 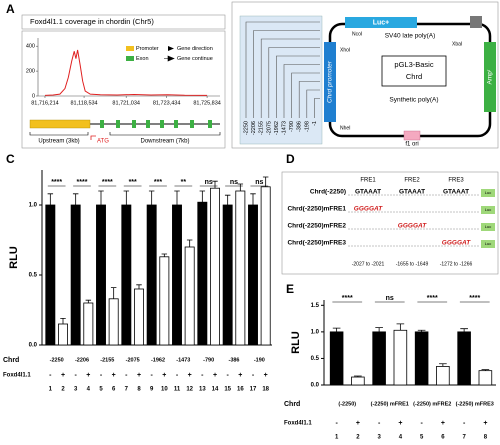 I want to click on lane-number: 17, so click(x=253, y=390).